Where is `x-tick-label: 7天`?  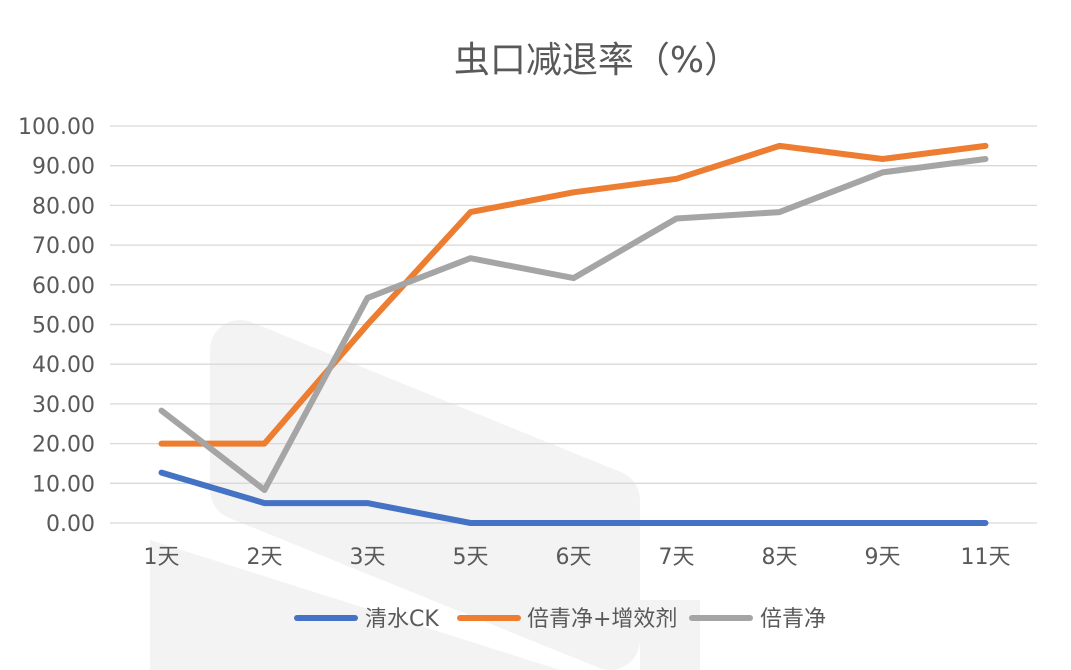
x-tick-label: 7天 is located at coordinates (677, 557).